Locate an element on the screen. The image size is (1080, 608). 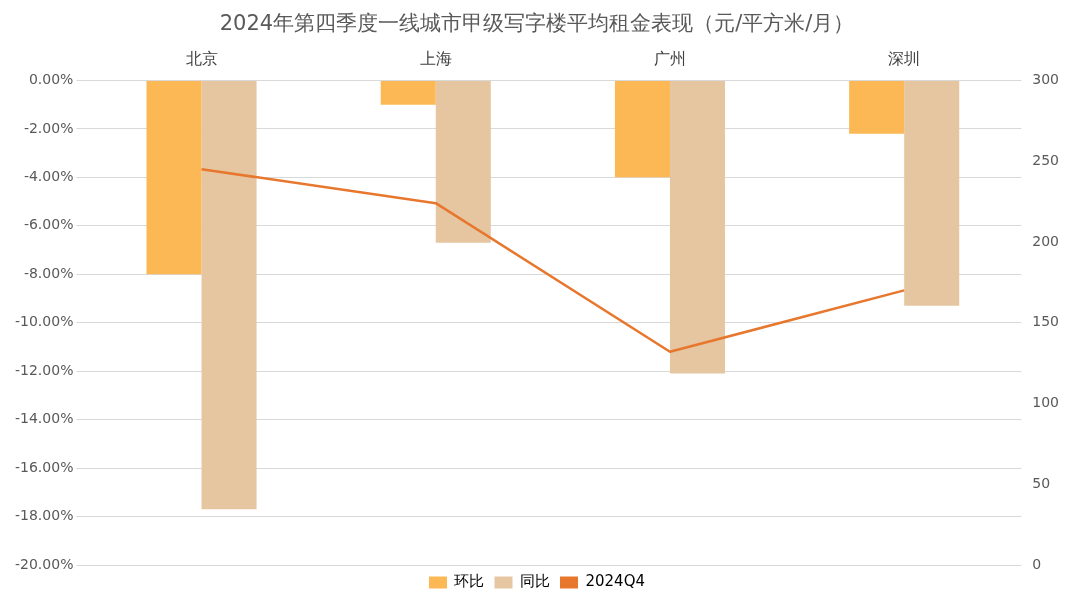
y2-tick-label: 0 is located at coordinates (1037, 563).